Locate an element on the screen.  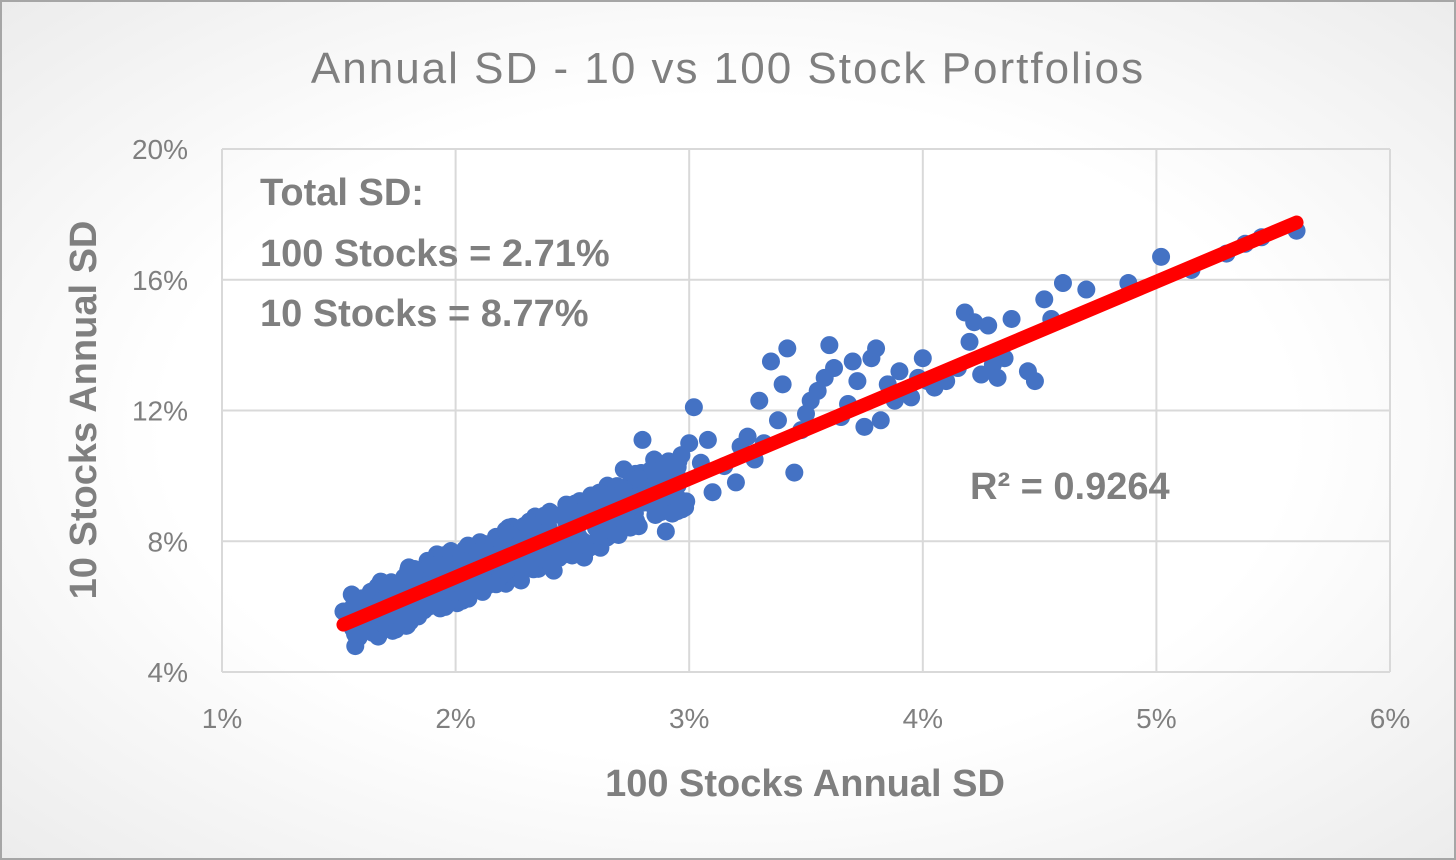
x-tick-label: 2% is located at coordinates (455, 718).